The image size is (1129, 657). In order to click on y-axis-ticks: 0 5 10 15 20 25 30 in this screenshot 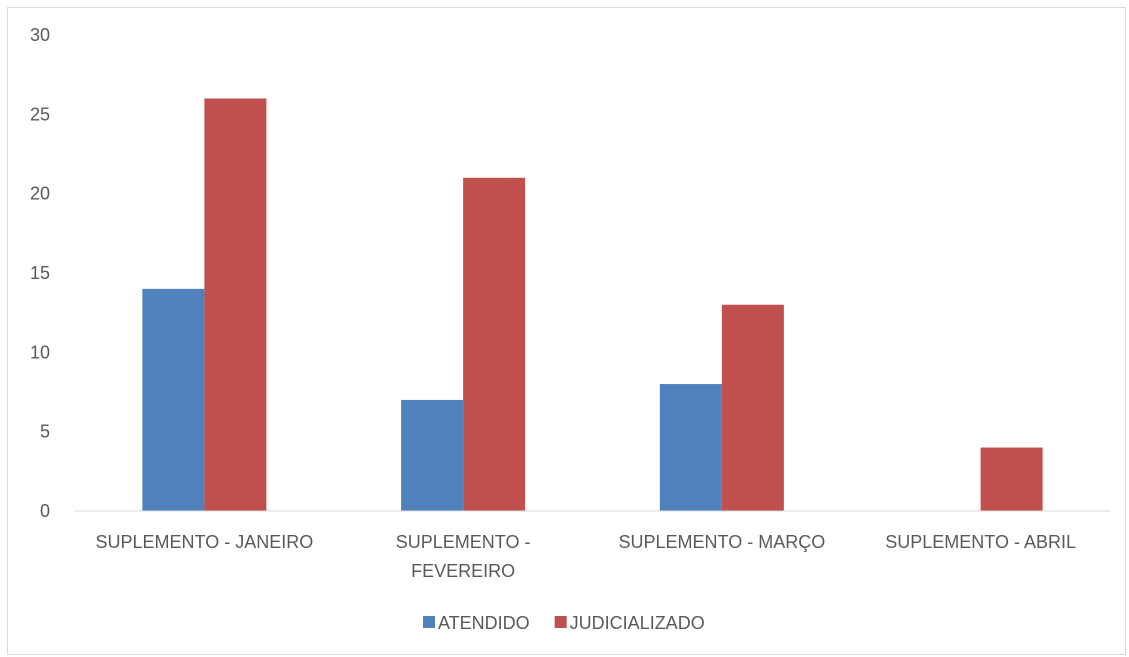, I will do `click(40, 273)`.